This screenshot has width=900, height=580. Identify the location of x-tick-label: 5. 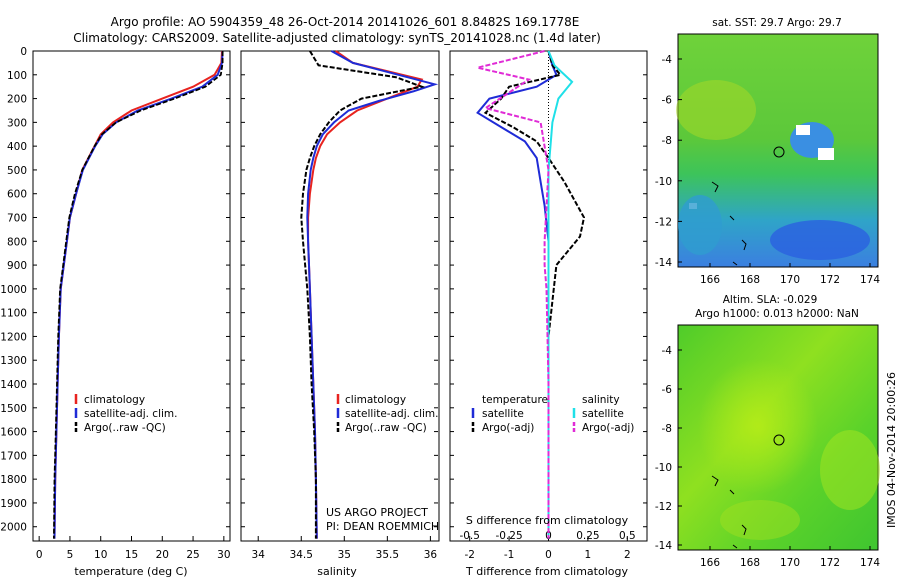
(70, 555).